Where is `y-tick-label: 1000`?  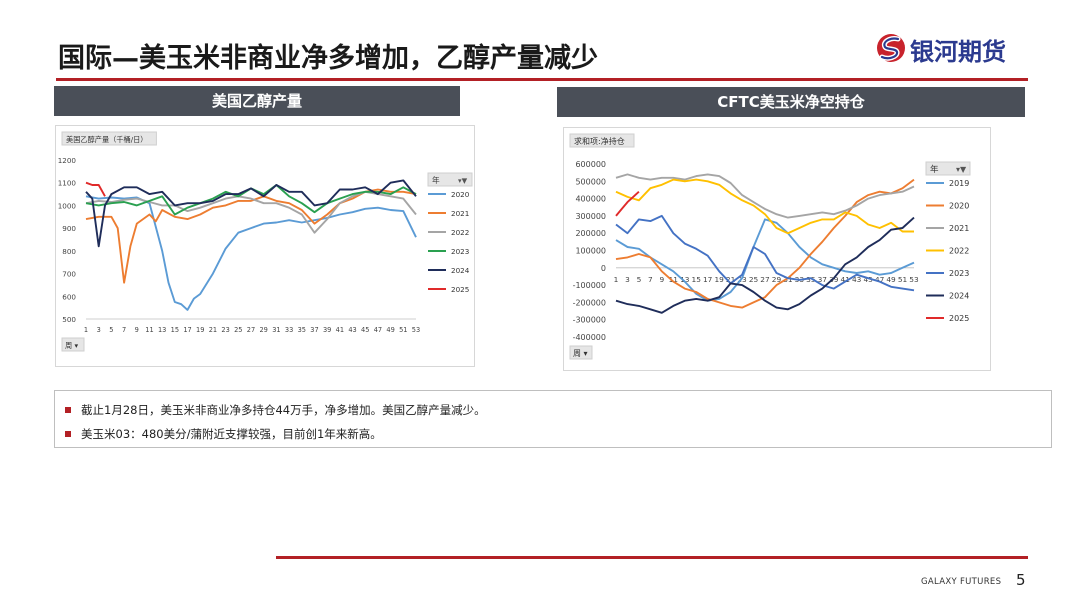
y-tick-label: 1000 is located at coordinates (67, 205).